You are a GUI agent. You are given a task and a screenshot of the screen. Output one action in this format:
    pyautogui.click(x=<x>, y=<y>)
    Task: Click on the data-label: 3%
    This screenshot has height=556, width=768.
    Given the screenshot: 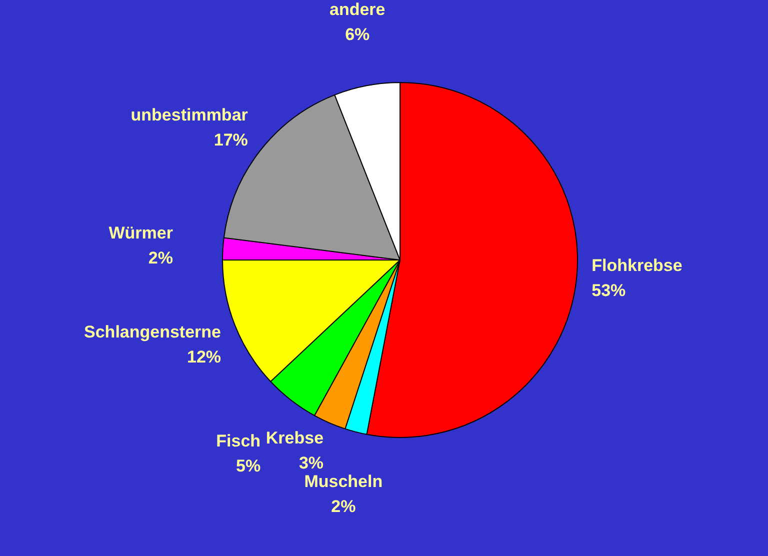 What is the action you would take?
    pyautogui.click(x=311, y=462)
    